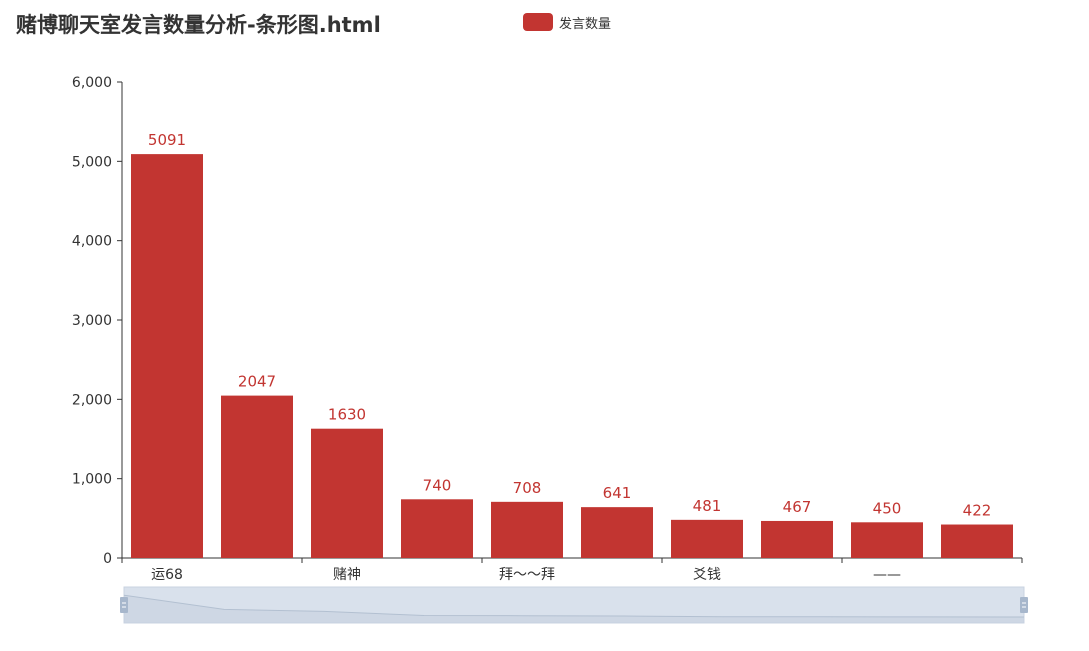  Describe the element at coordinates (437, 485) in the screenshot. I see `bar-value-label: 740` at that location.